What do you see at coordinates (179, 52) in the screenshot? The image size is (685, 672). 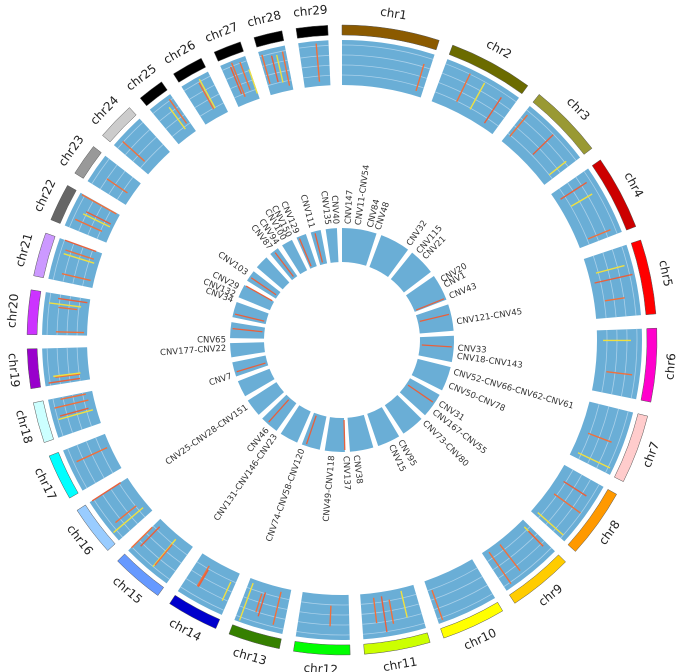 I see `chr-label: chr26` at bounding box center [179, 52].